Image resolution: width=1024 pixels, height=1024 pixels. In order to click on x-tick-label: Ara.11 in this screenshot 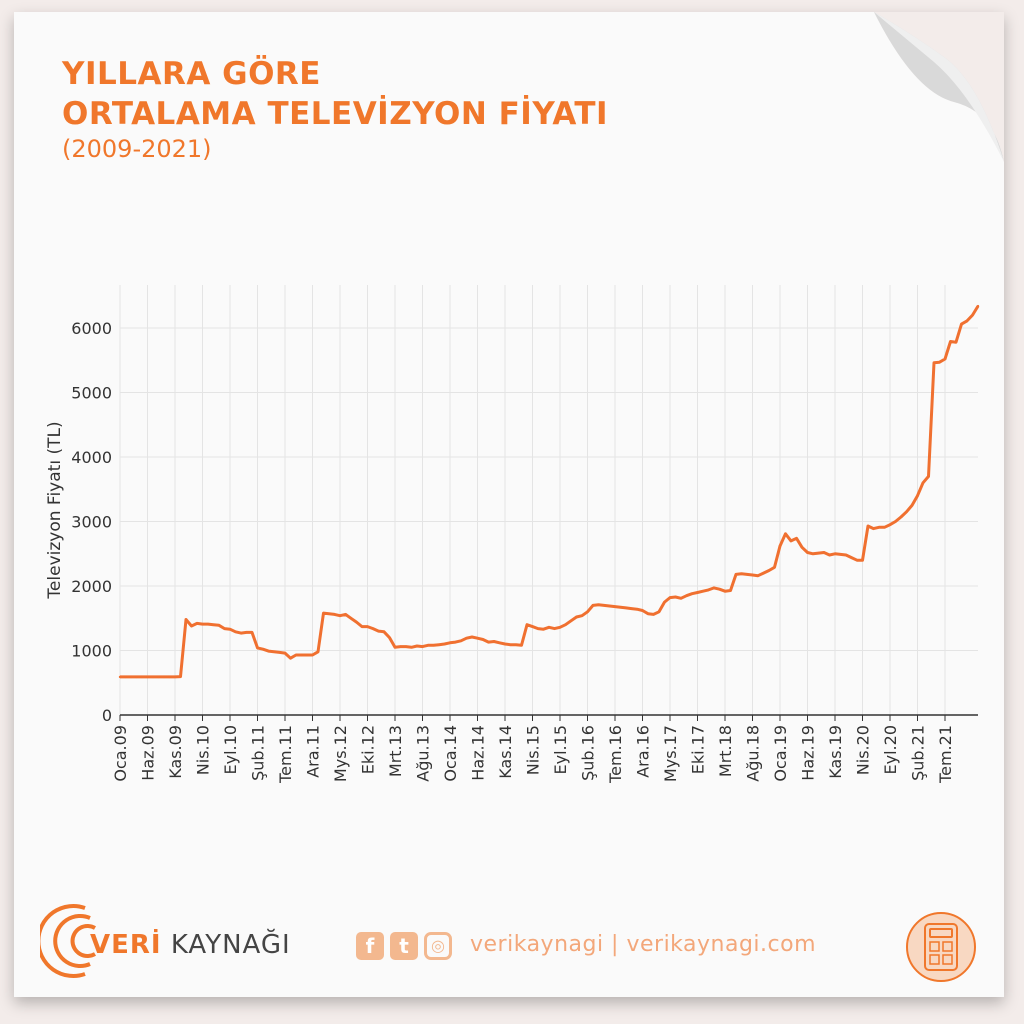, I will do `click(313, 751)`.